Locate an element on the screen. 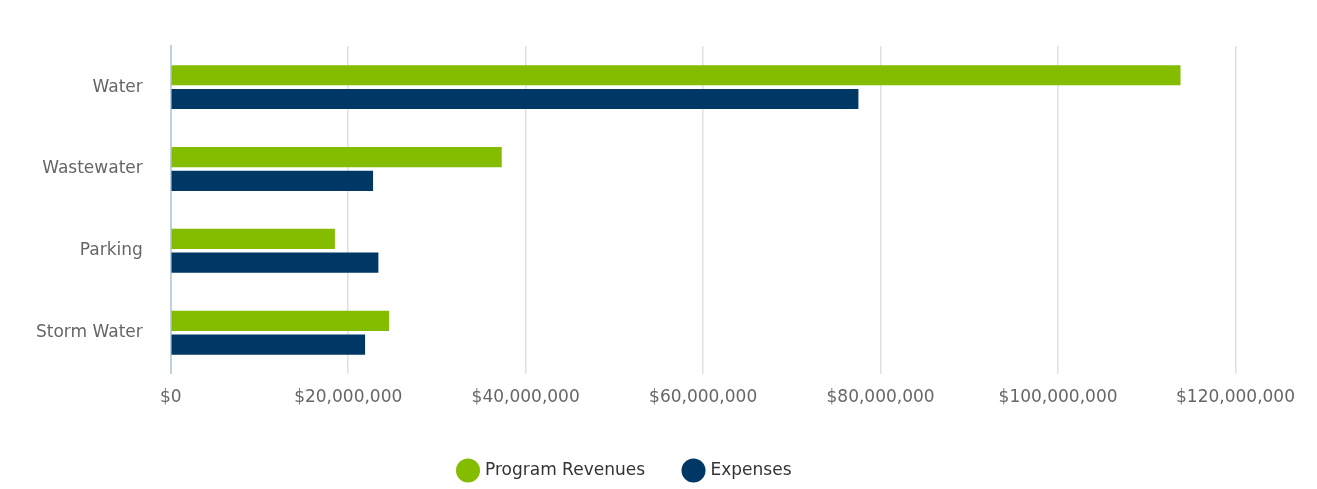  y-tick-label: Water is located at coordinates (117, 85).